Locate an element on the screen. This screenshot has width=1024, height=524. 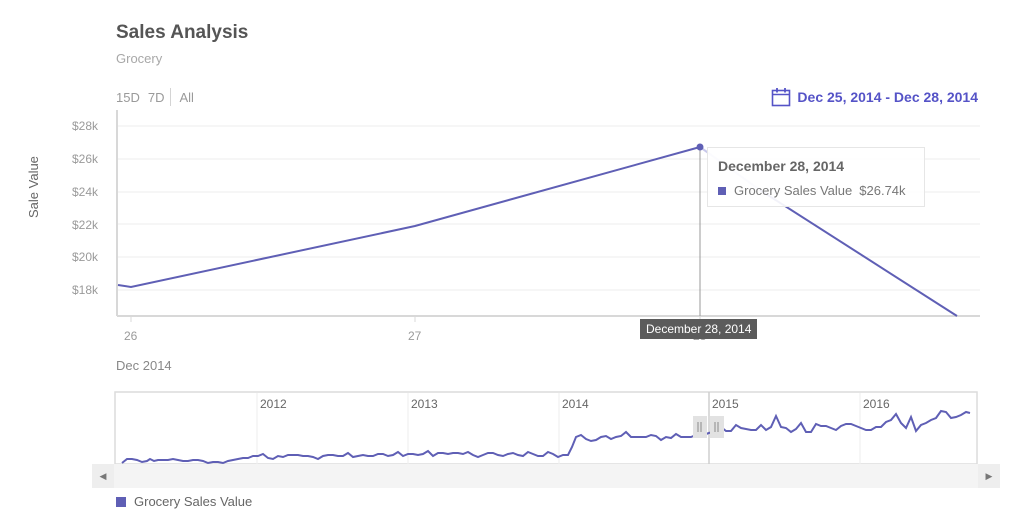
navigator-year: 2015 is located at coordinates (725, 404).